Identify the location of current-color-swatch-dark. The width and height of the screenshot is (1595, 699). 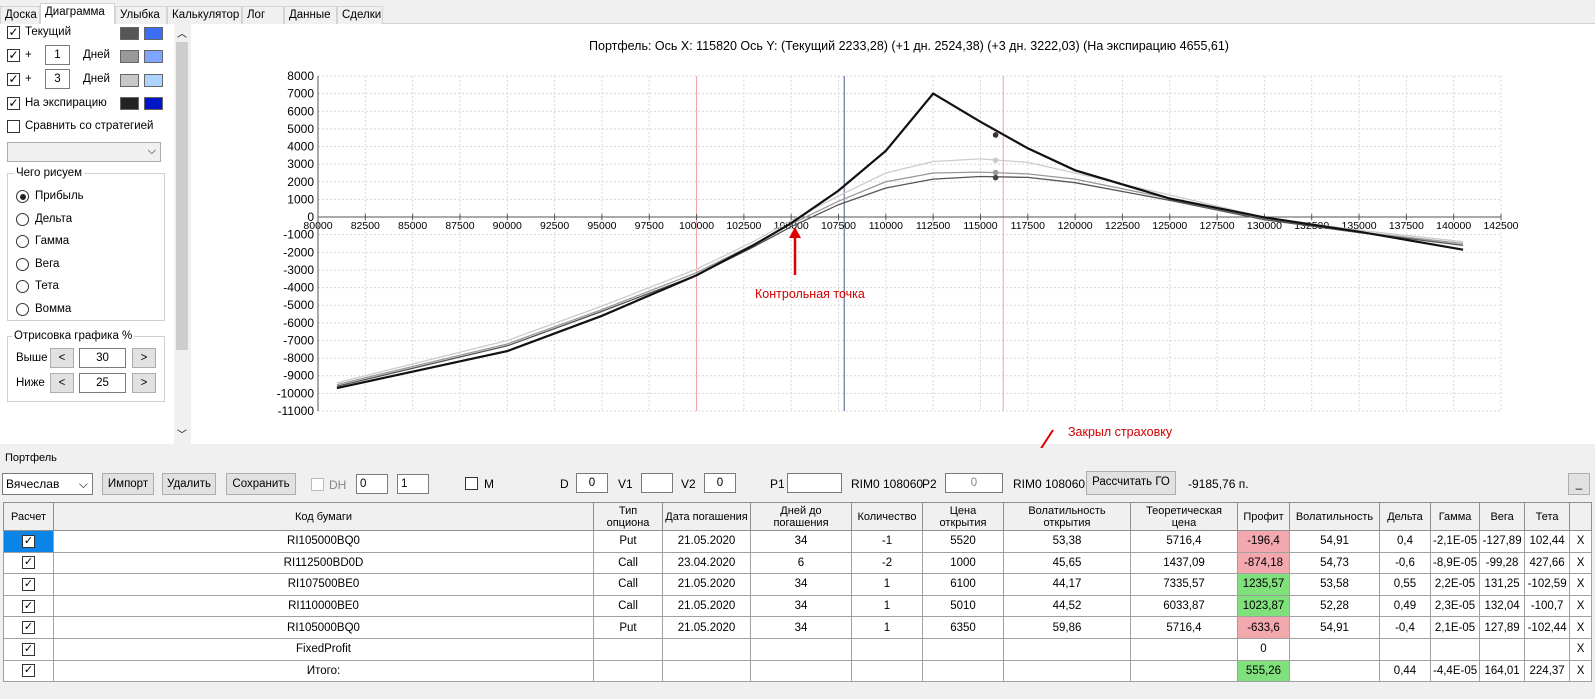
(129, 33).